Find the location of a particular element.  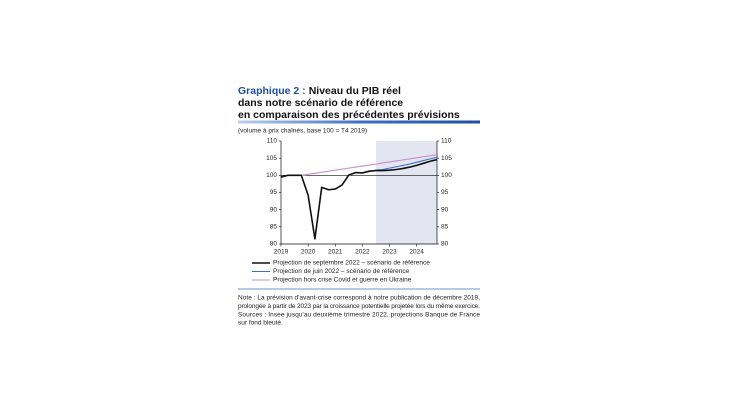

title-label: Graphique 2 : is located at coordinates (272, 91).